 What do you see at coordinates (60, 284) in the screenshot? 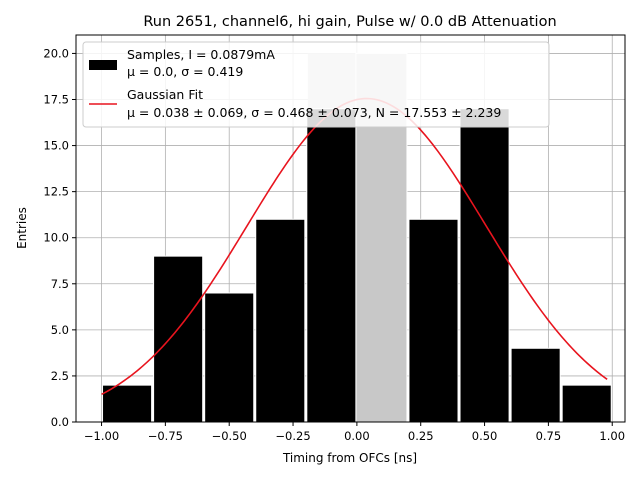
I see `y-tick-label: 7.5` at bounding box center [60, 284].